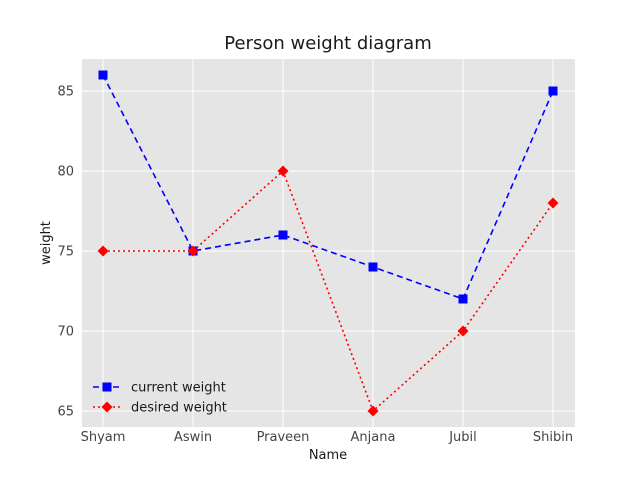  I want to click on y-axis-ticks: 65 70 75 80 85, so click(65, 252).